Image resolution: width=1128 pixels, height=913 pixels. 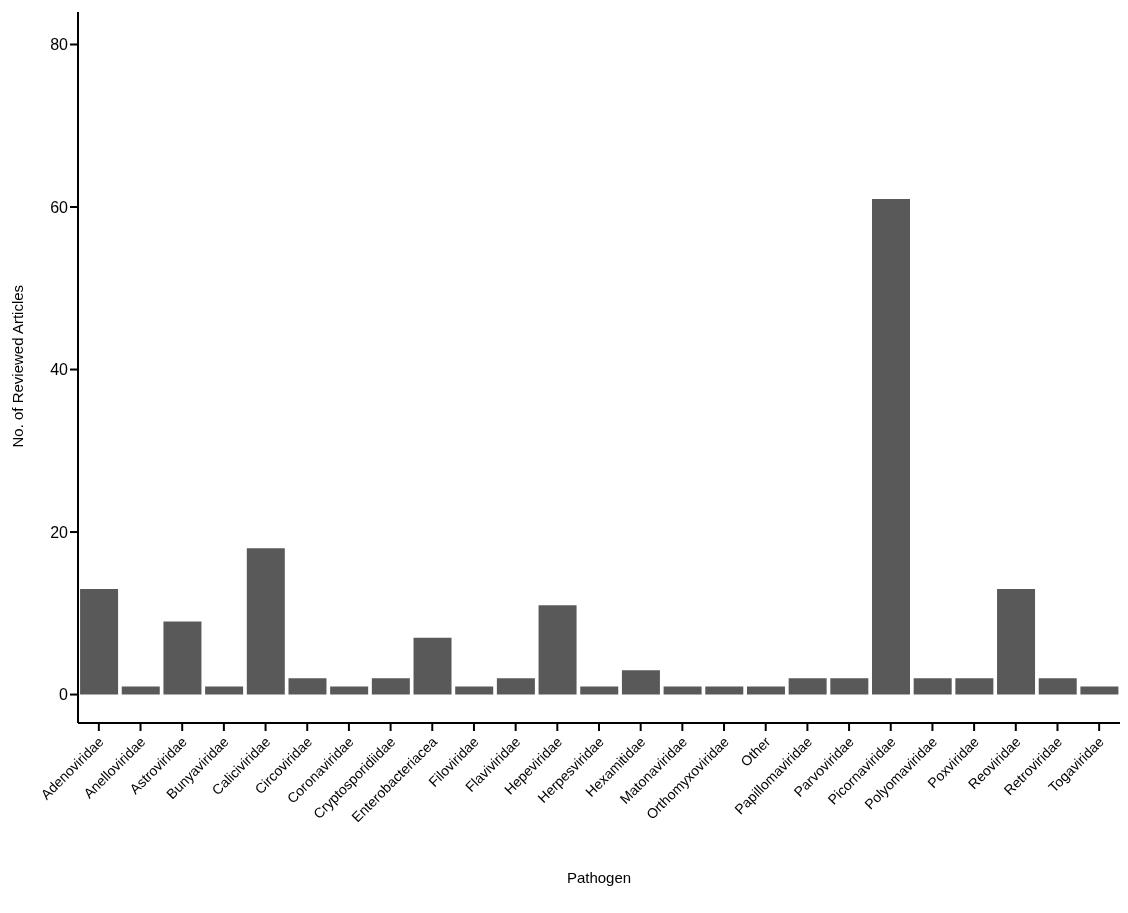 I want to click on x-axis-title: Pathogen, so click(x=599, y=877).